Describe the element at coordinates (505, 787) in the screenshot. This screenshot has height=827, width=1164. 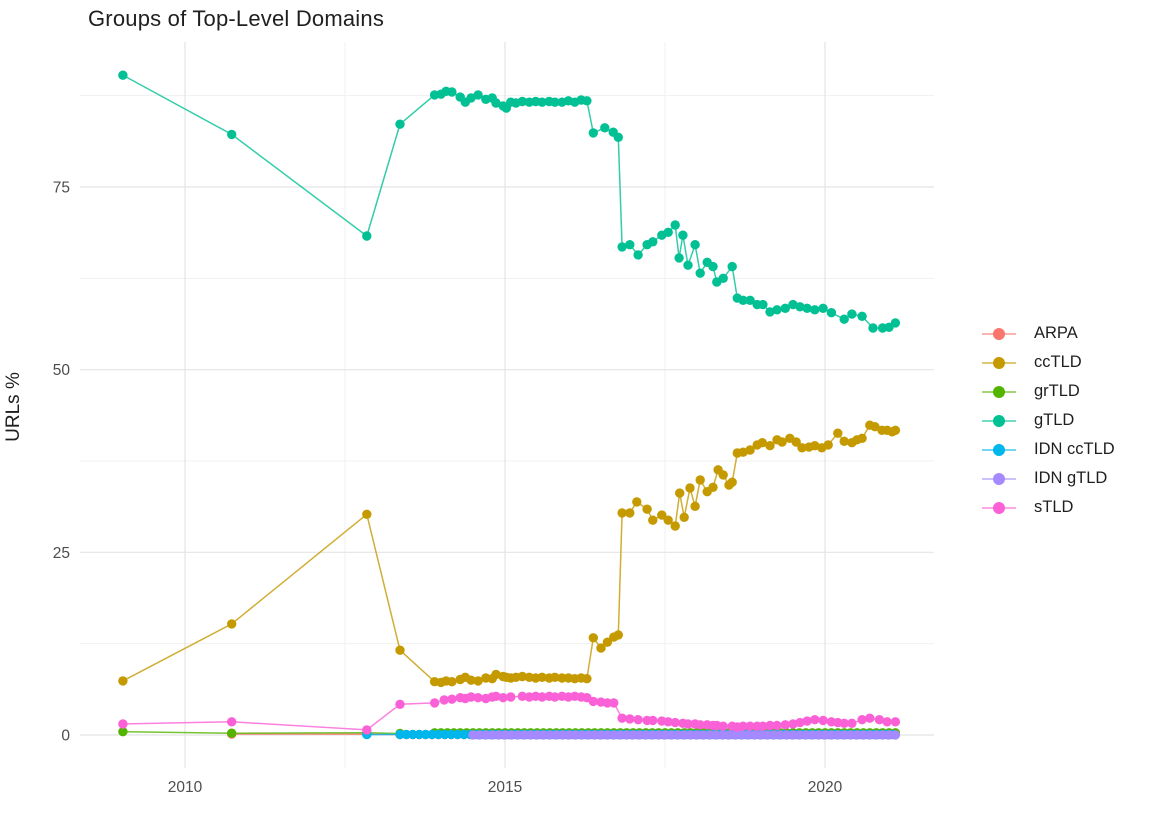
I see `x-tick-label: 2015` at that location.